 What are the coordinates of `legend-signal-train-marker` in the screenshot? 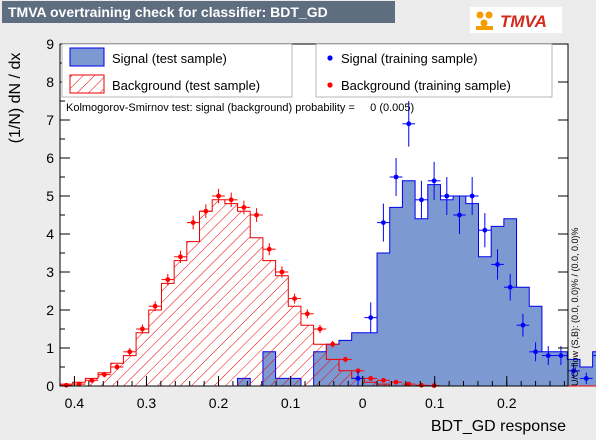 It's located at (330, 58).